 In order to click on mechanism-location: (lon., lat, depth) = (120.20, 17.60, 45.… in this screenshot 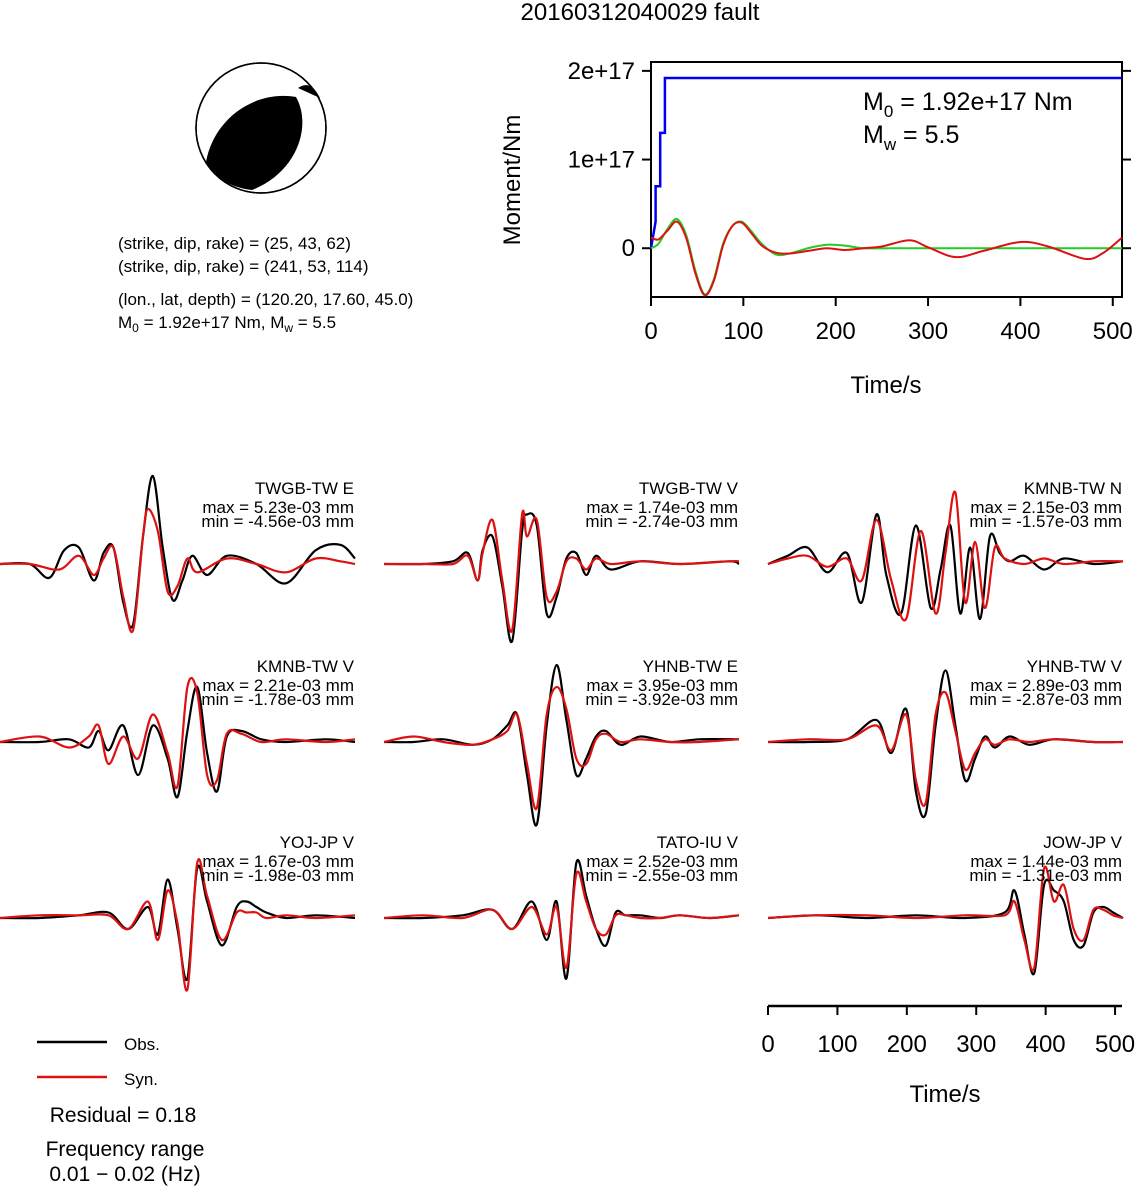, I will do `click(265, 299)`.